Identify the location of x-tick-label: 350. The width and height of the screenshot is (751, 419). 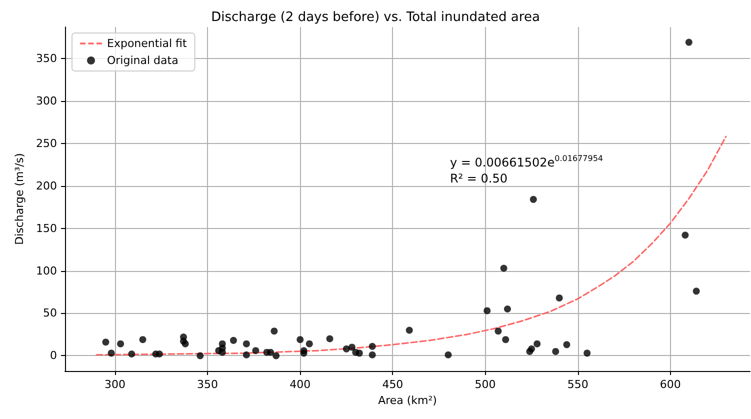
(207, 384).